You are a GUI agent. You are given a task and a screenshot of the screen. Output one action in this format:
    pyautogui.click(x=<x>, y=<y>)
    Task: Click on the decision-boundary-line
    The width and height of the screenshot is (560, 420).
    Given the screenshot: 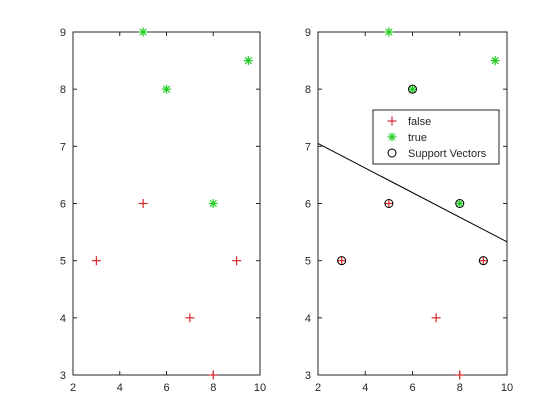 What is the action you would take?
    pyautogui.click(x=412, y=193)
    